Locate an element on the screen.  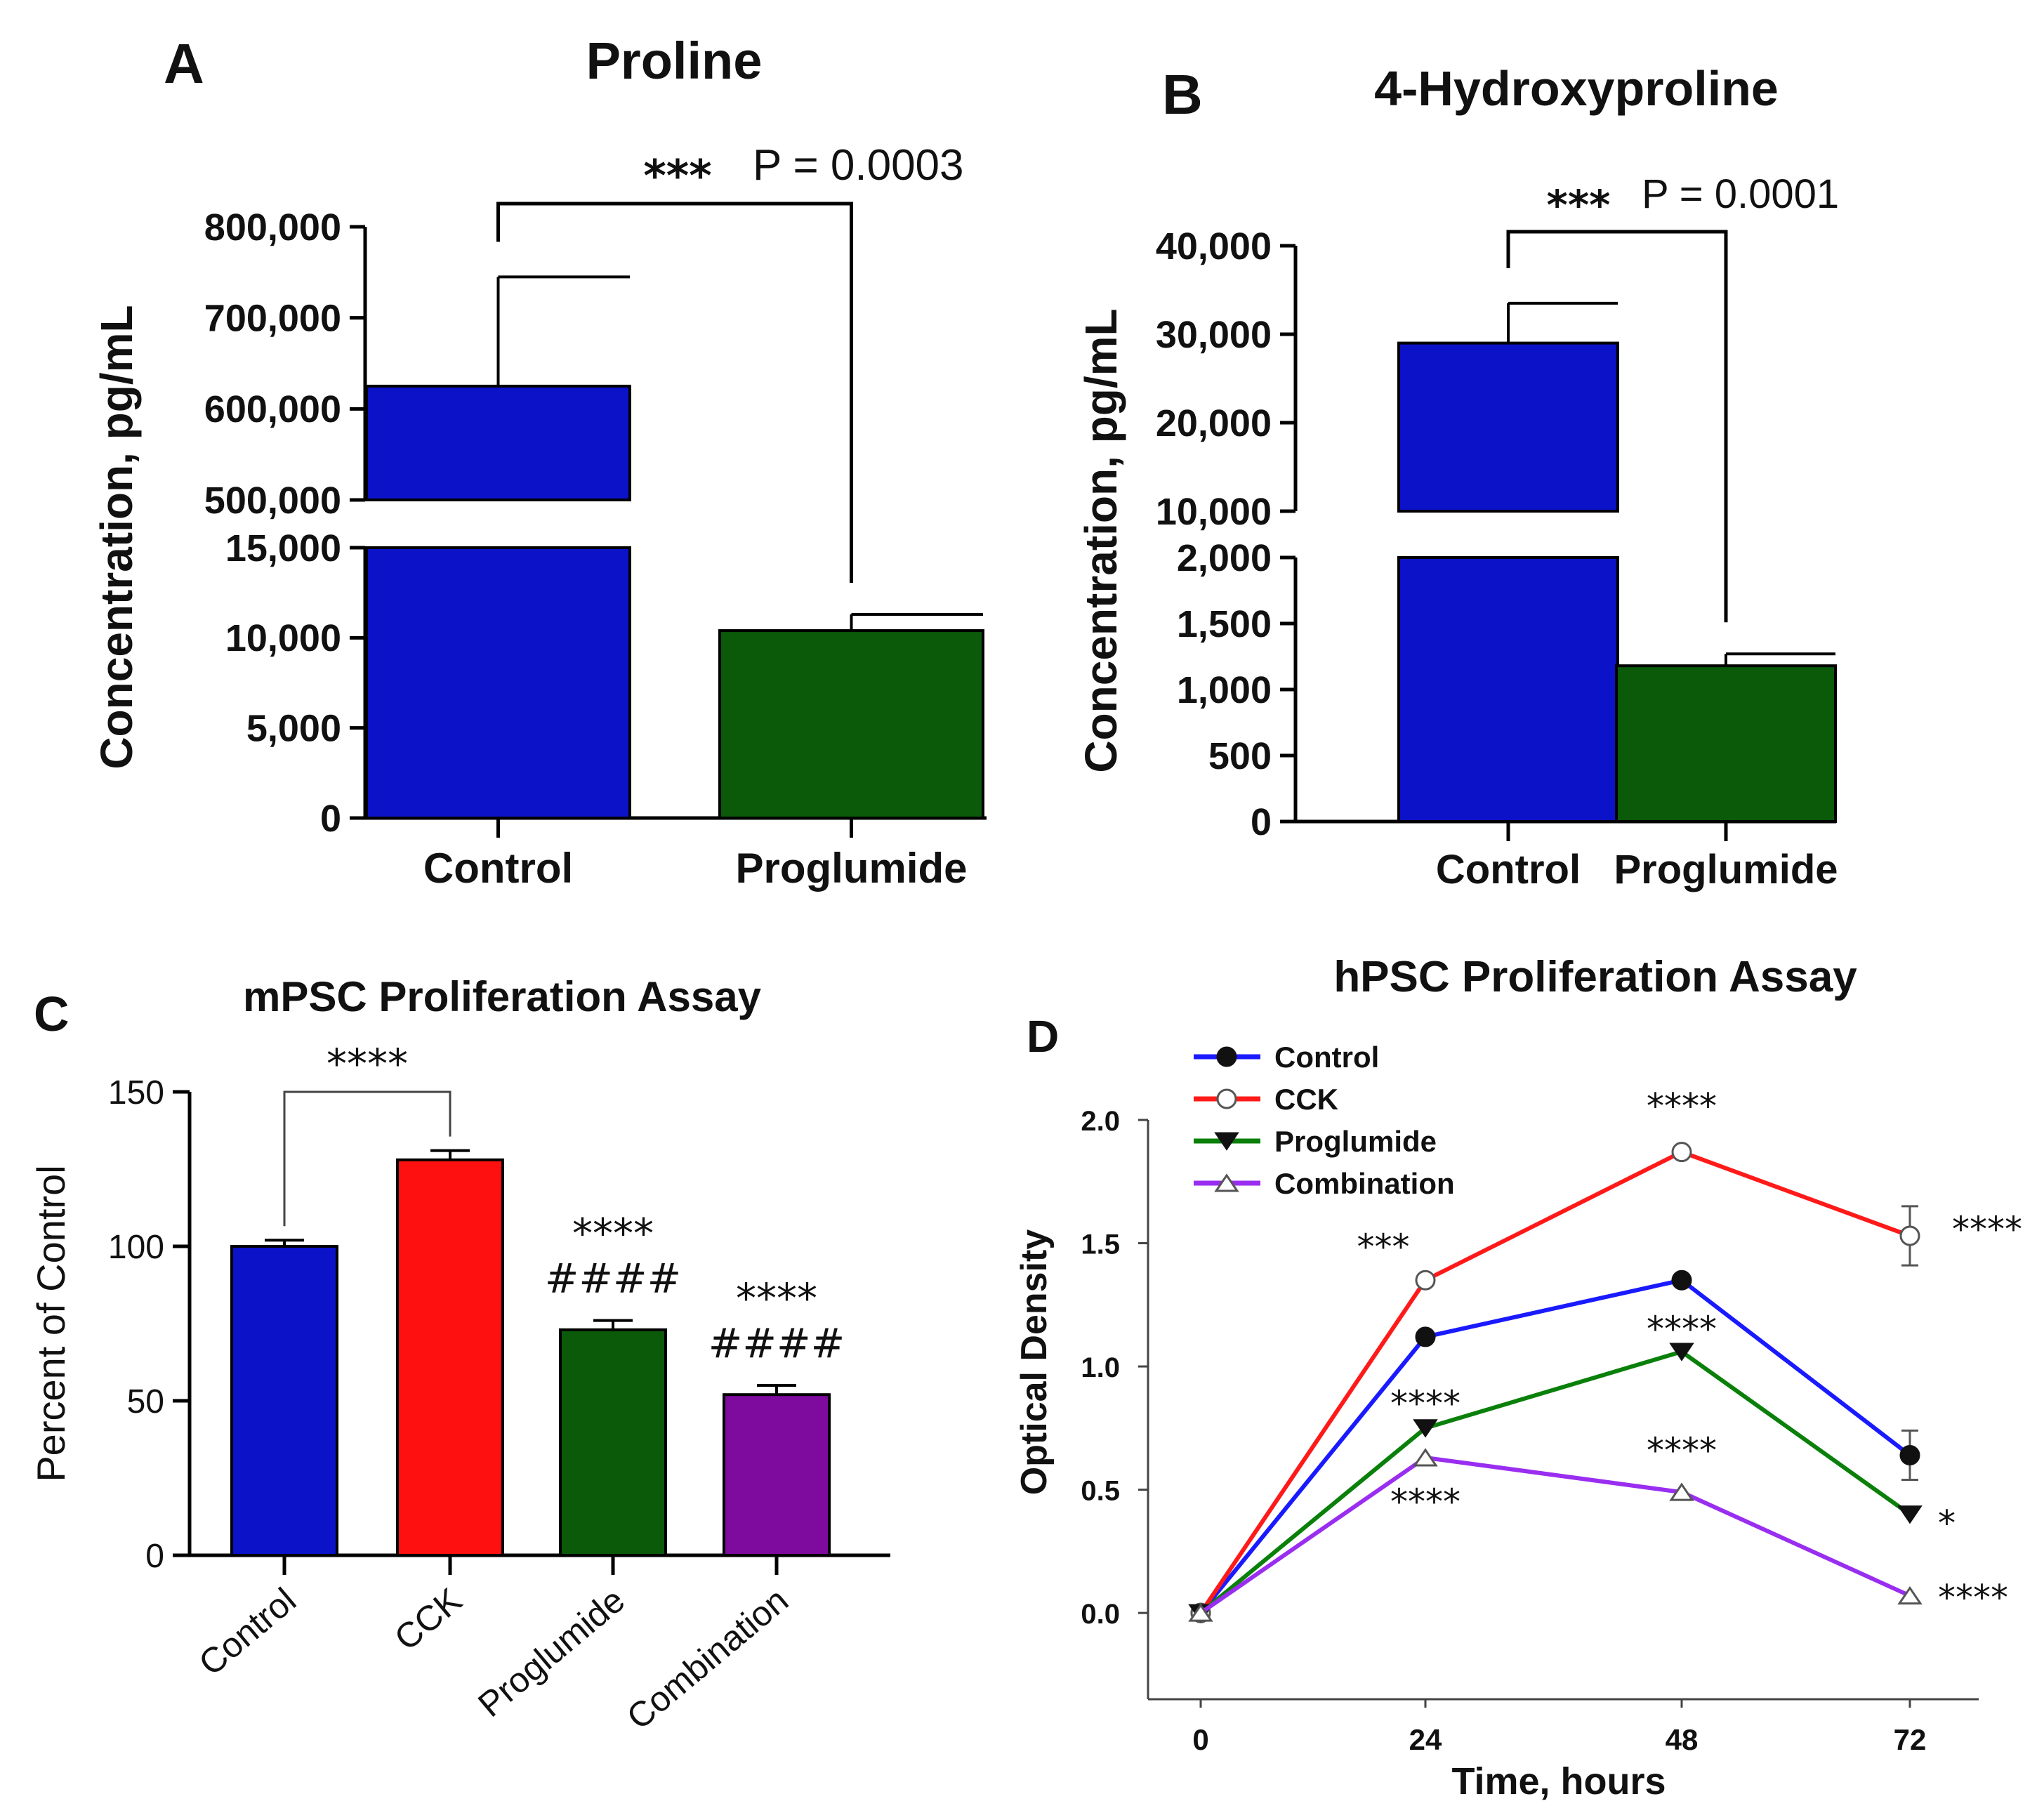
panel-label-a: A is located at coordinates (184, 64).